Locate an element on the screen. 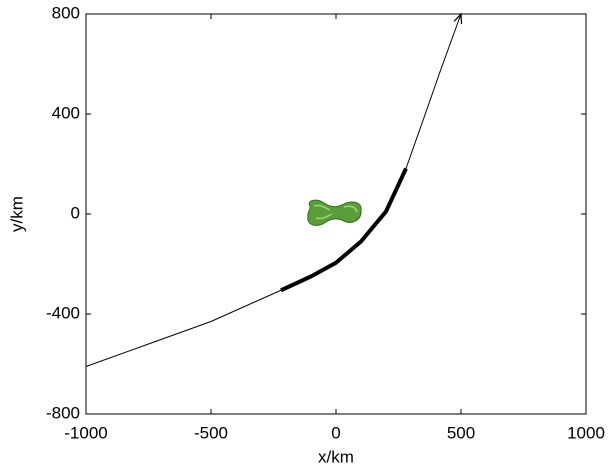 The width and height of the screenshot is (613, 470). y-tick-label: -800 is located at coordinates (63, 412).